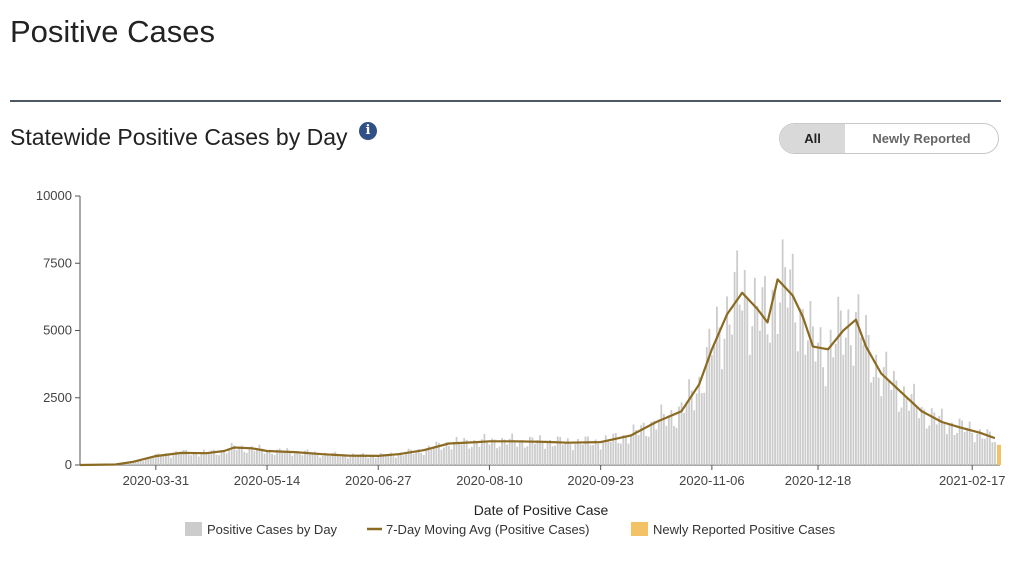  Describe the element at coordinates (57, 330) in the screenshot. I see `y-tick-label: 5000` at that location.